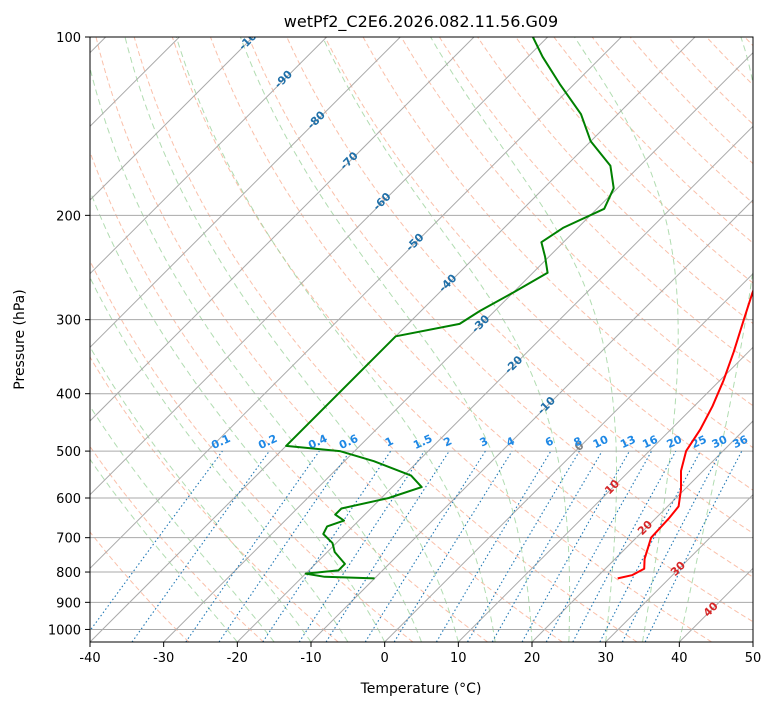 The image size is (775, 708). What do you see at coordinates (237, 658) in the screenshot?
I see `x-tick-label: -20` at bounding box center [237, 658].